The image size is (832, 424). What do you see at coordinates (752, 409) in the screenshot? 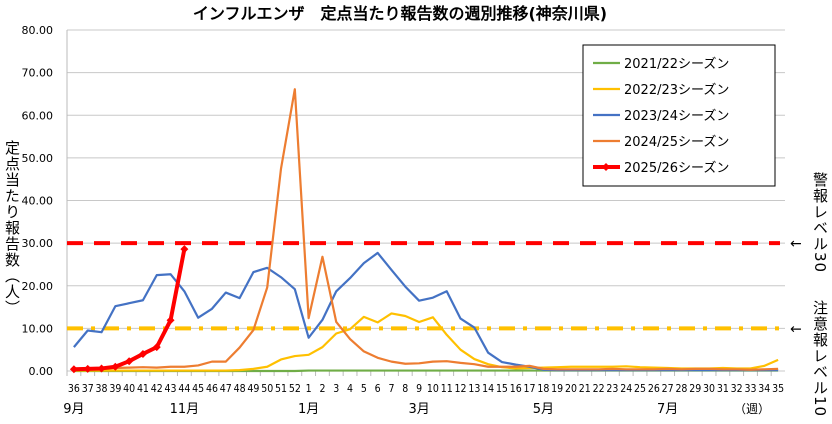
I see `x-axis-label: （週）` at bounding box center [752, 409].